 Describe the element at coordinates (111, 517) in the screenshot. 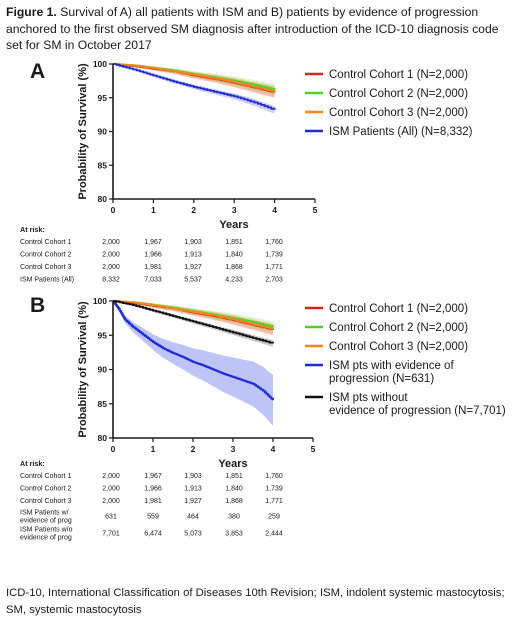

I see `risk-cell: 631` at that location.